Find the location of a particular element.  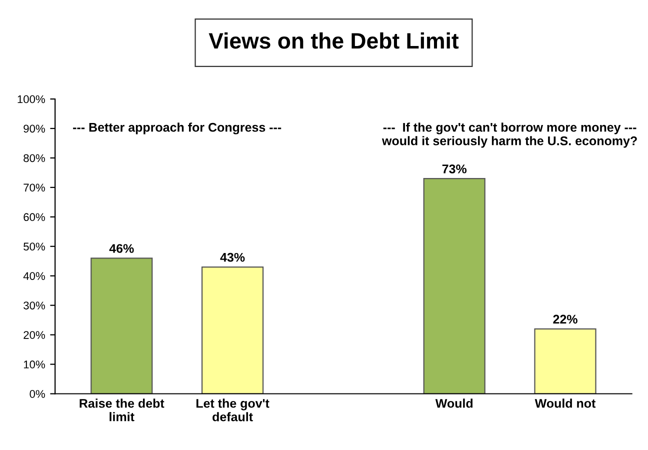

y-tick-label: 30% is located at coordinates (34, 306).